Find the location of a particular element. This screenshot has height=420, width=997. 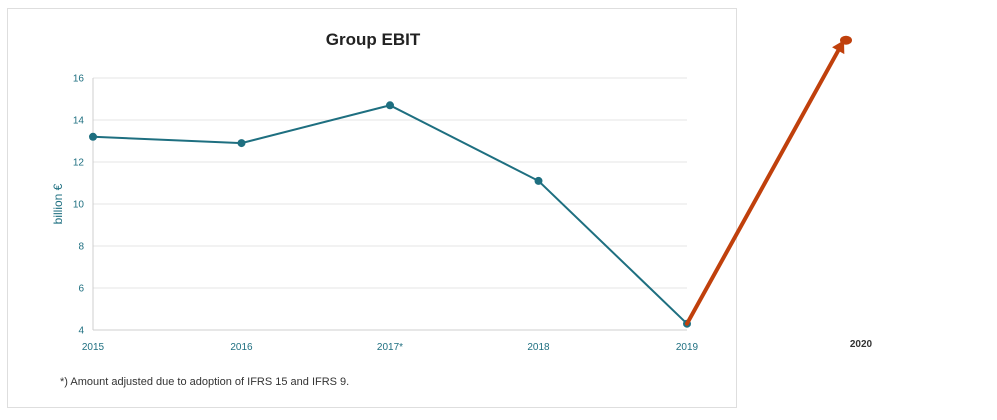

y-tick-label: 16 is located at coordinates (79, 79).